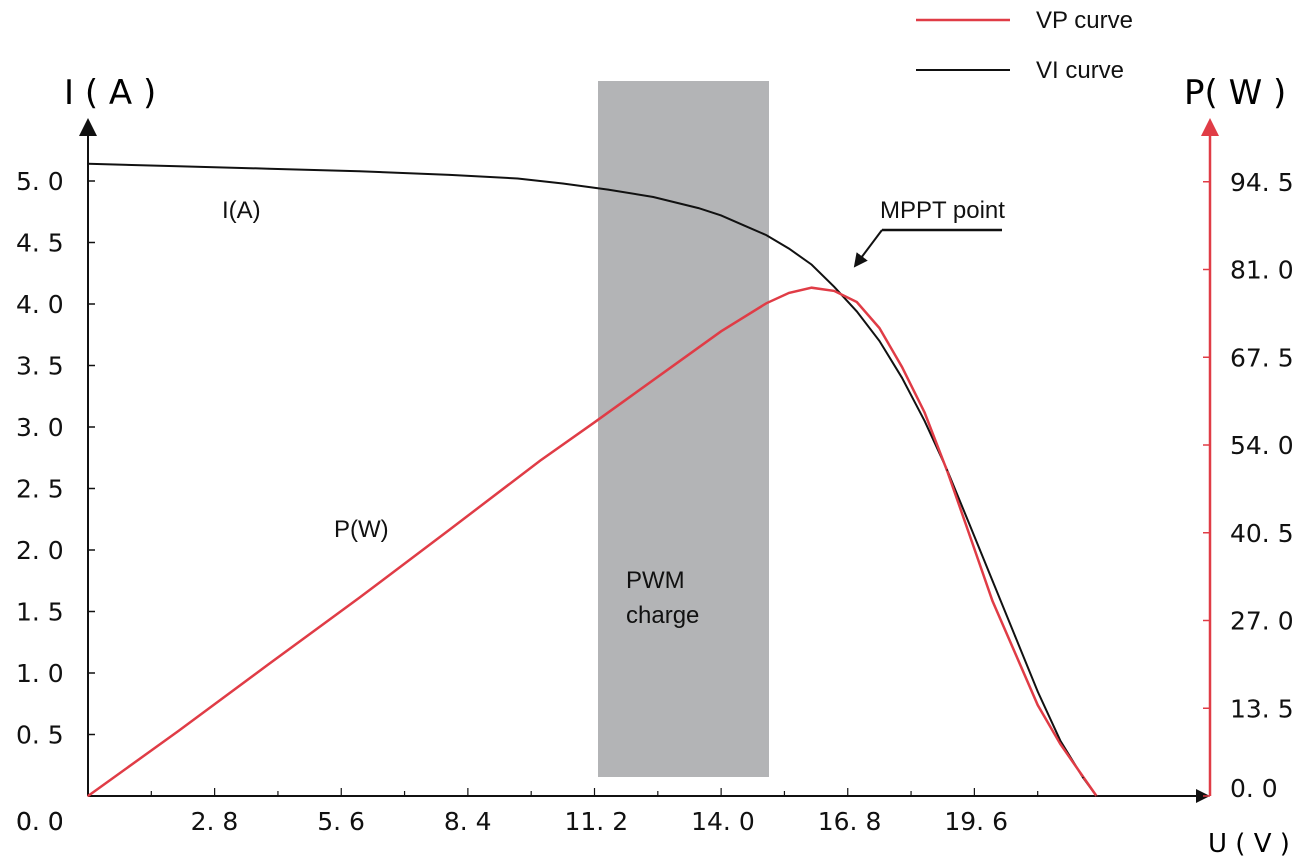 The height and width of the screenshot is (859, 1300). I want to click on x-tick-label: 0. 0, so click(40, 821).